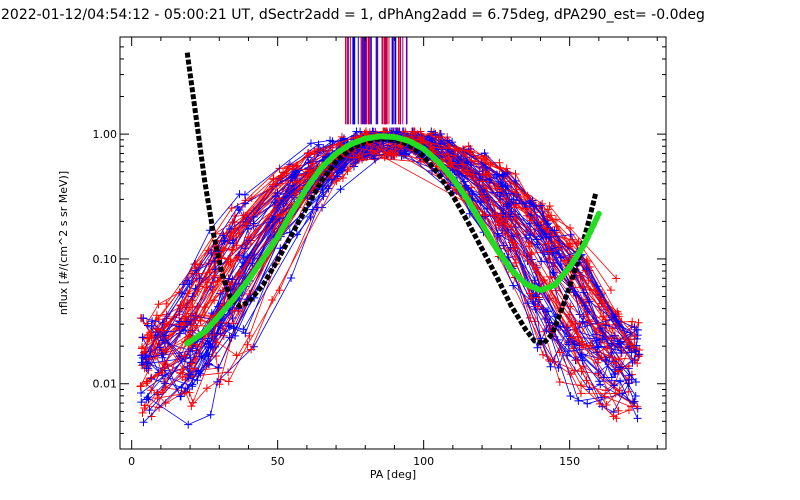 The height and width of the screenshot is (500, 800). Describe the element at coordinates (569, 461) in the screenshot. I see `x-tick-label: 150` at that location.